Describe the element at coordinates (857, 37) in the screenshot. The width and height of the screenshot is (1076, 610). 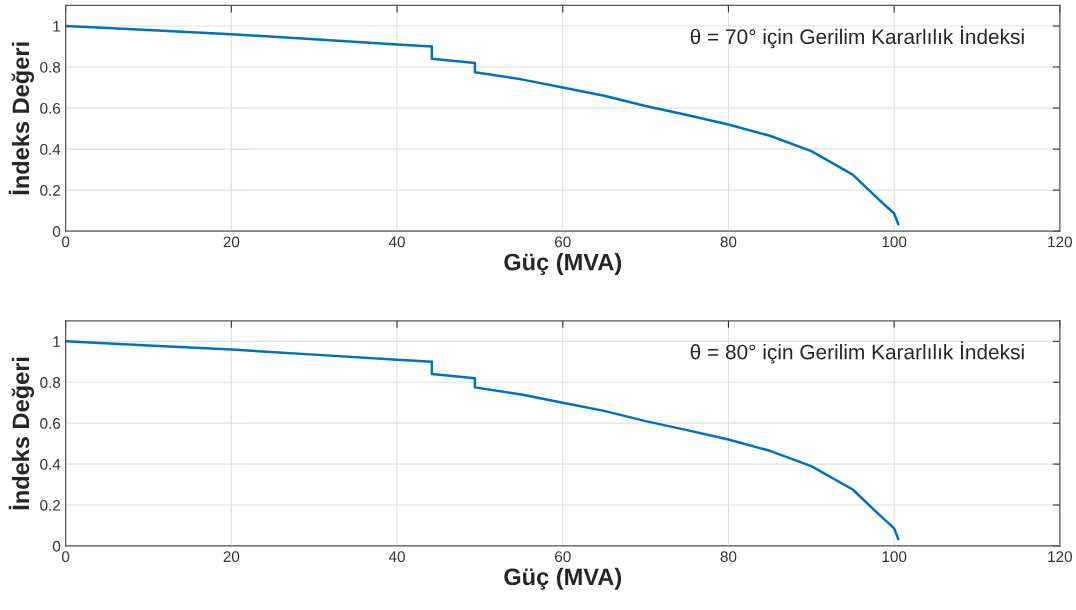
I see `annotation: θ = 70° için Gerilim Kararlılık İndeksi` at that location.